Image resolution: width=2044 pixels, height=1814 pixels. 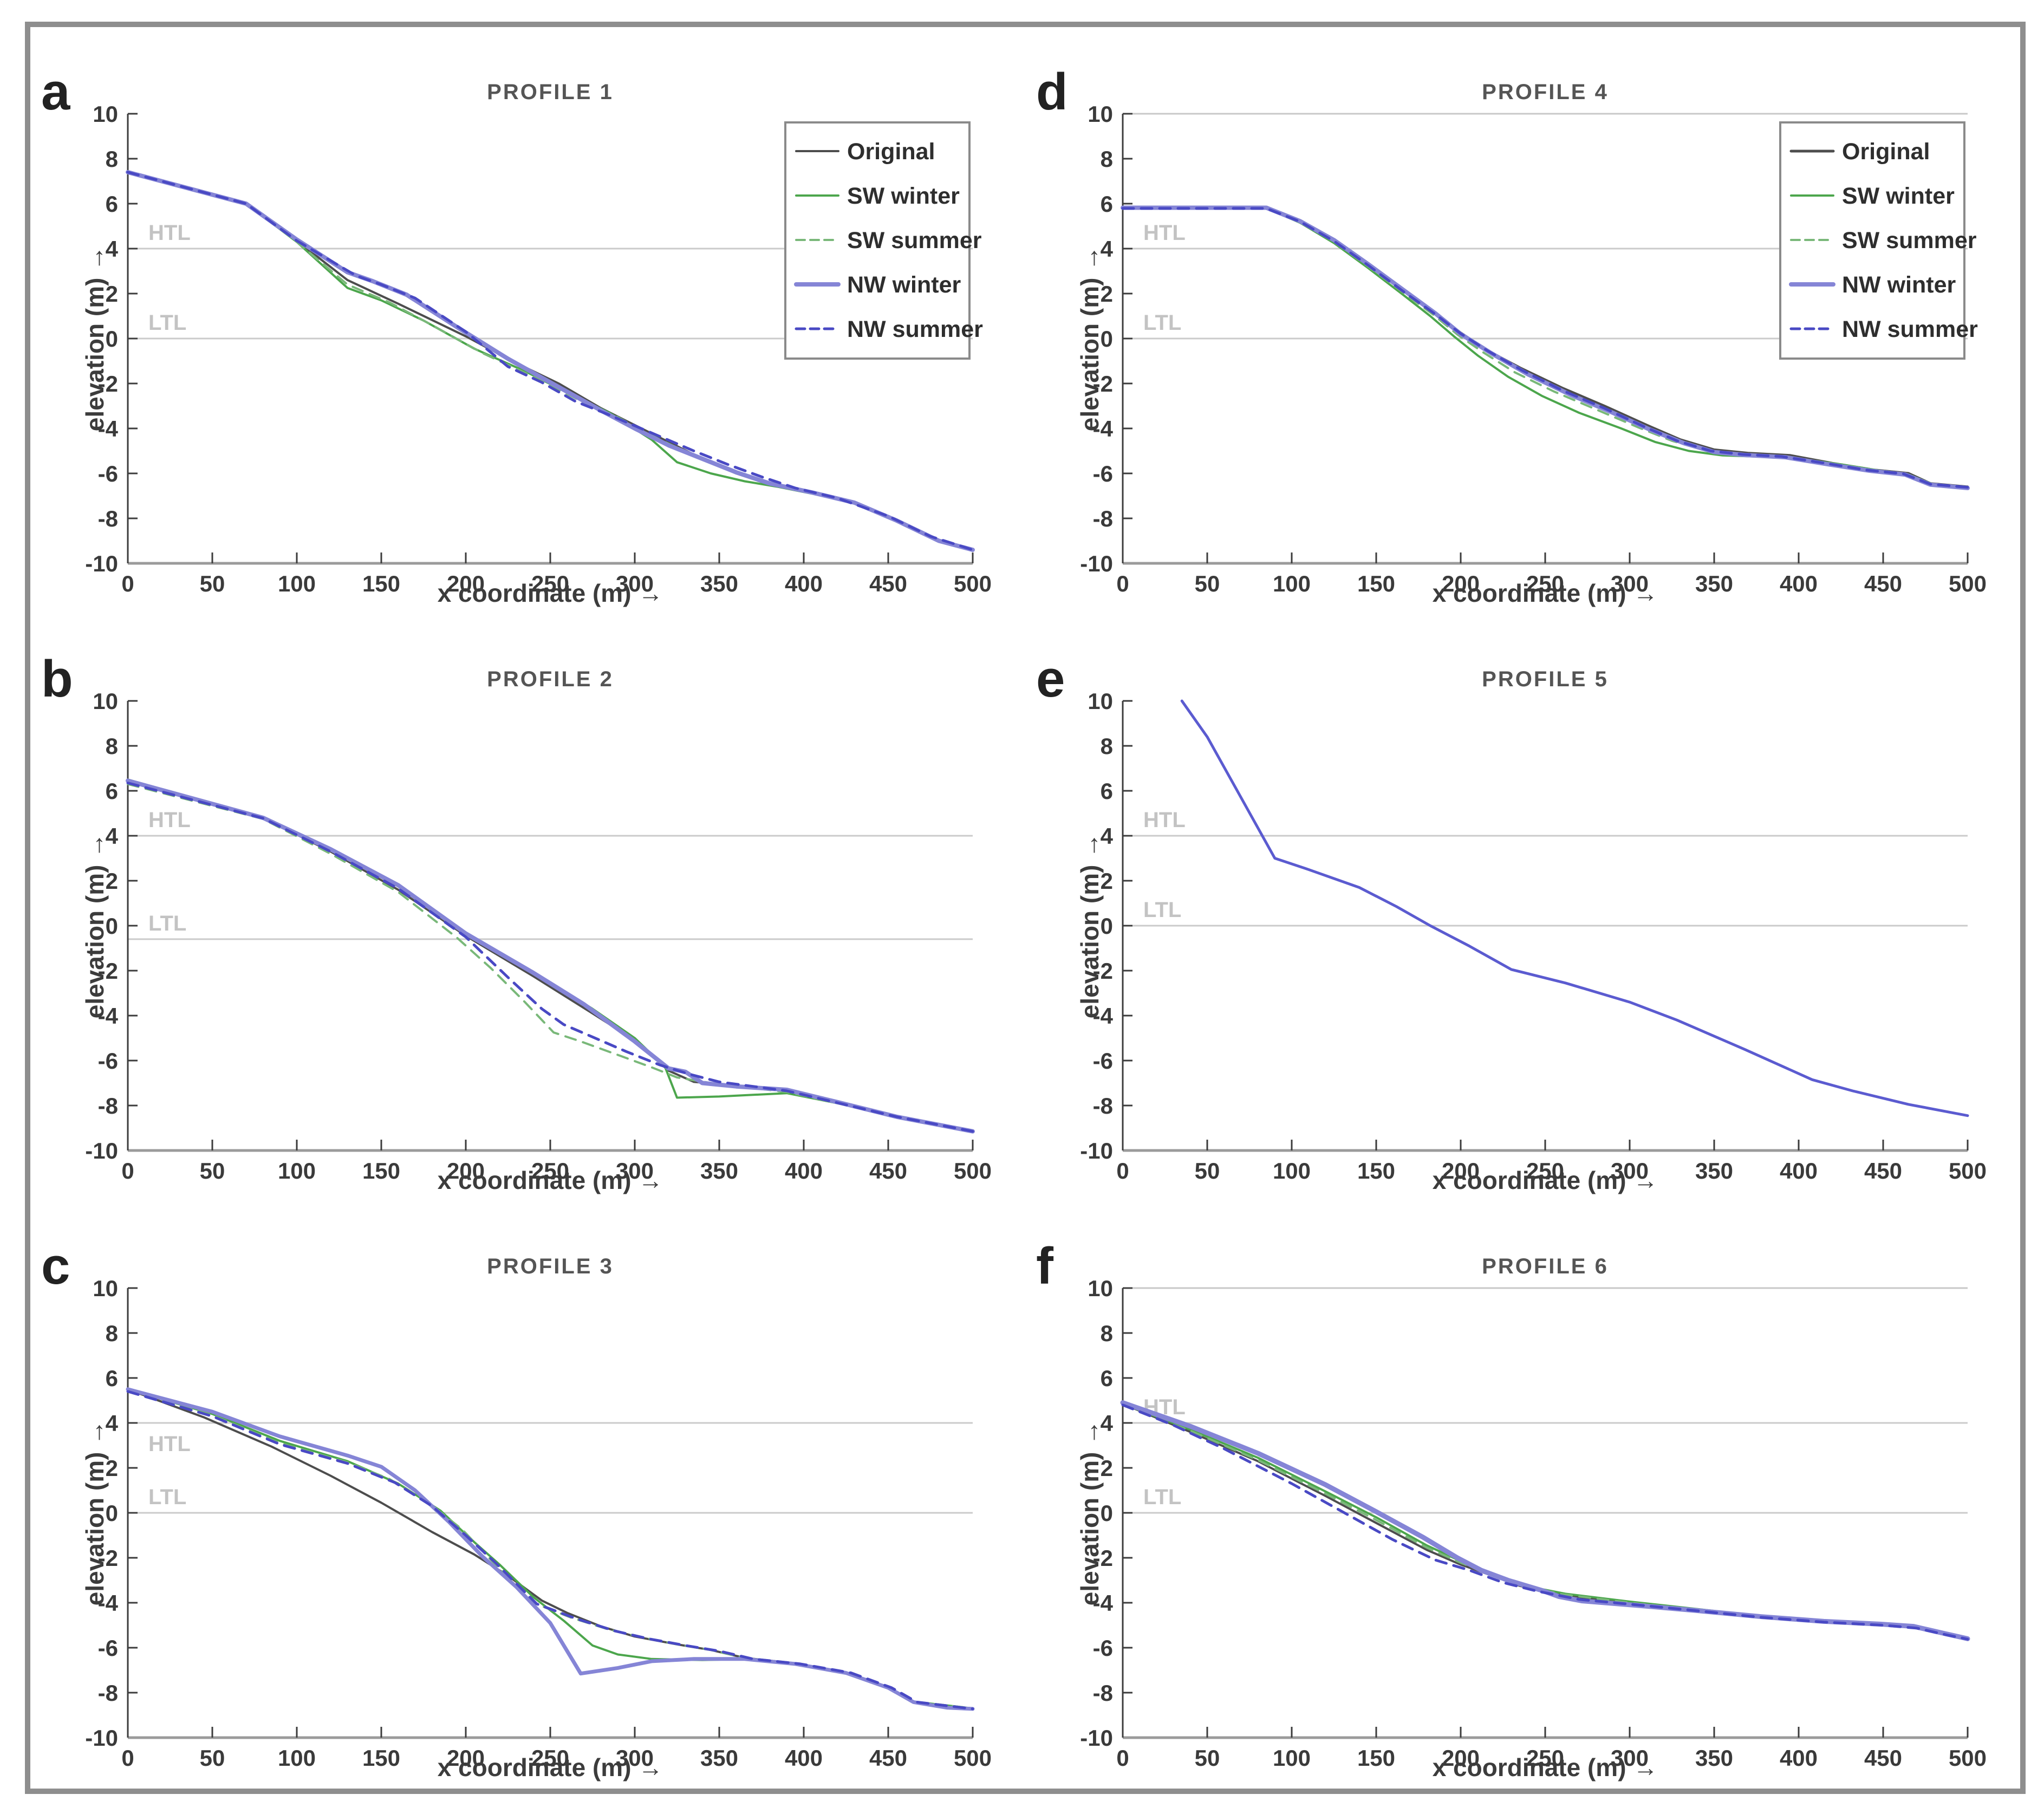 What do you see at coordinates (1050, 679) in the screenshot?
I see `panel-letter: e` at bounding box center [1050, 679].